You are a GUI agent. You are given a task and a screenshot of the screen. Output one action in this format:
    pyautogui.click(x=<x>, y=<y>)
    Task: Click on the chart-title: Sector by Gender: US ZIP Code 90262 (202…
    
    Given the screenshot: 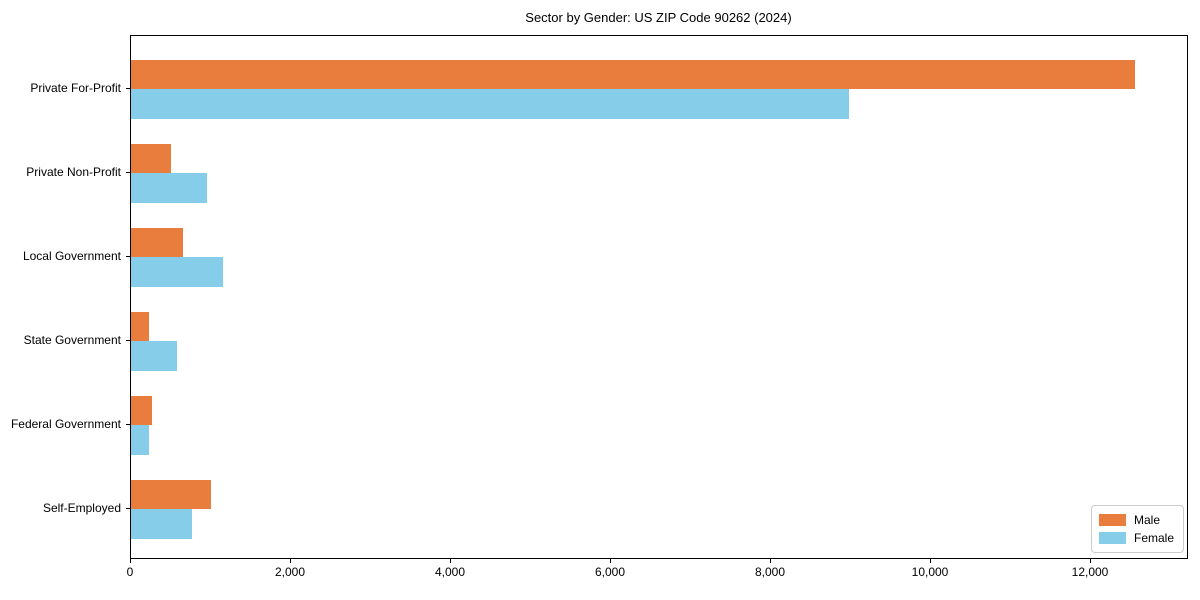 What is the action you would take?
    pyautogui.click(x=658, y=17)
    